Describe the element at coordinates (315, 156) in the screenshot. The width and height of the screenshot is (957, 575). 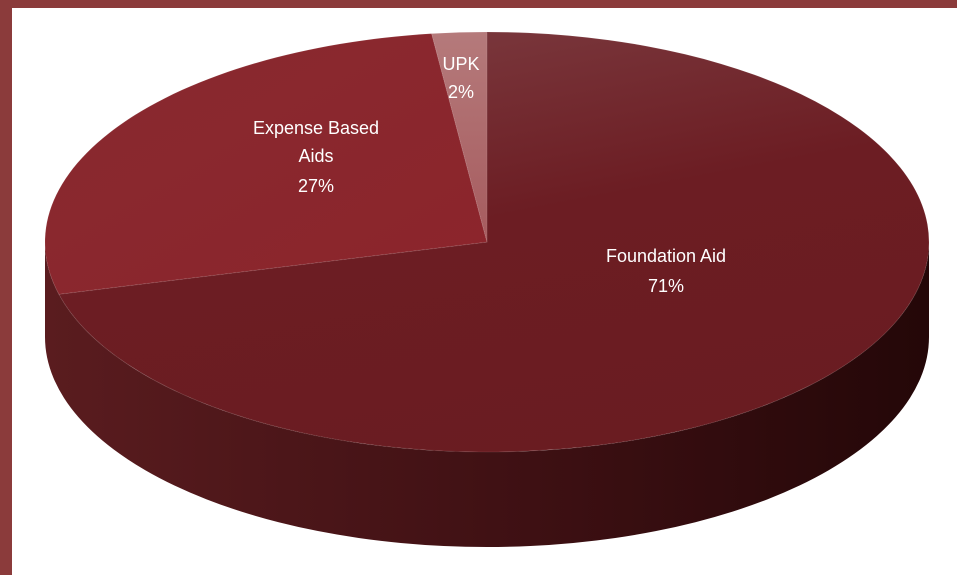
I see `label-expense-based-aids-line2: Aids` at that location.